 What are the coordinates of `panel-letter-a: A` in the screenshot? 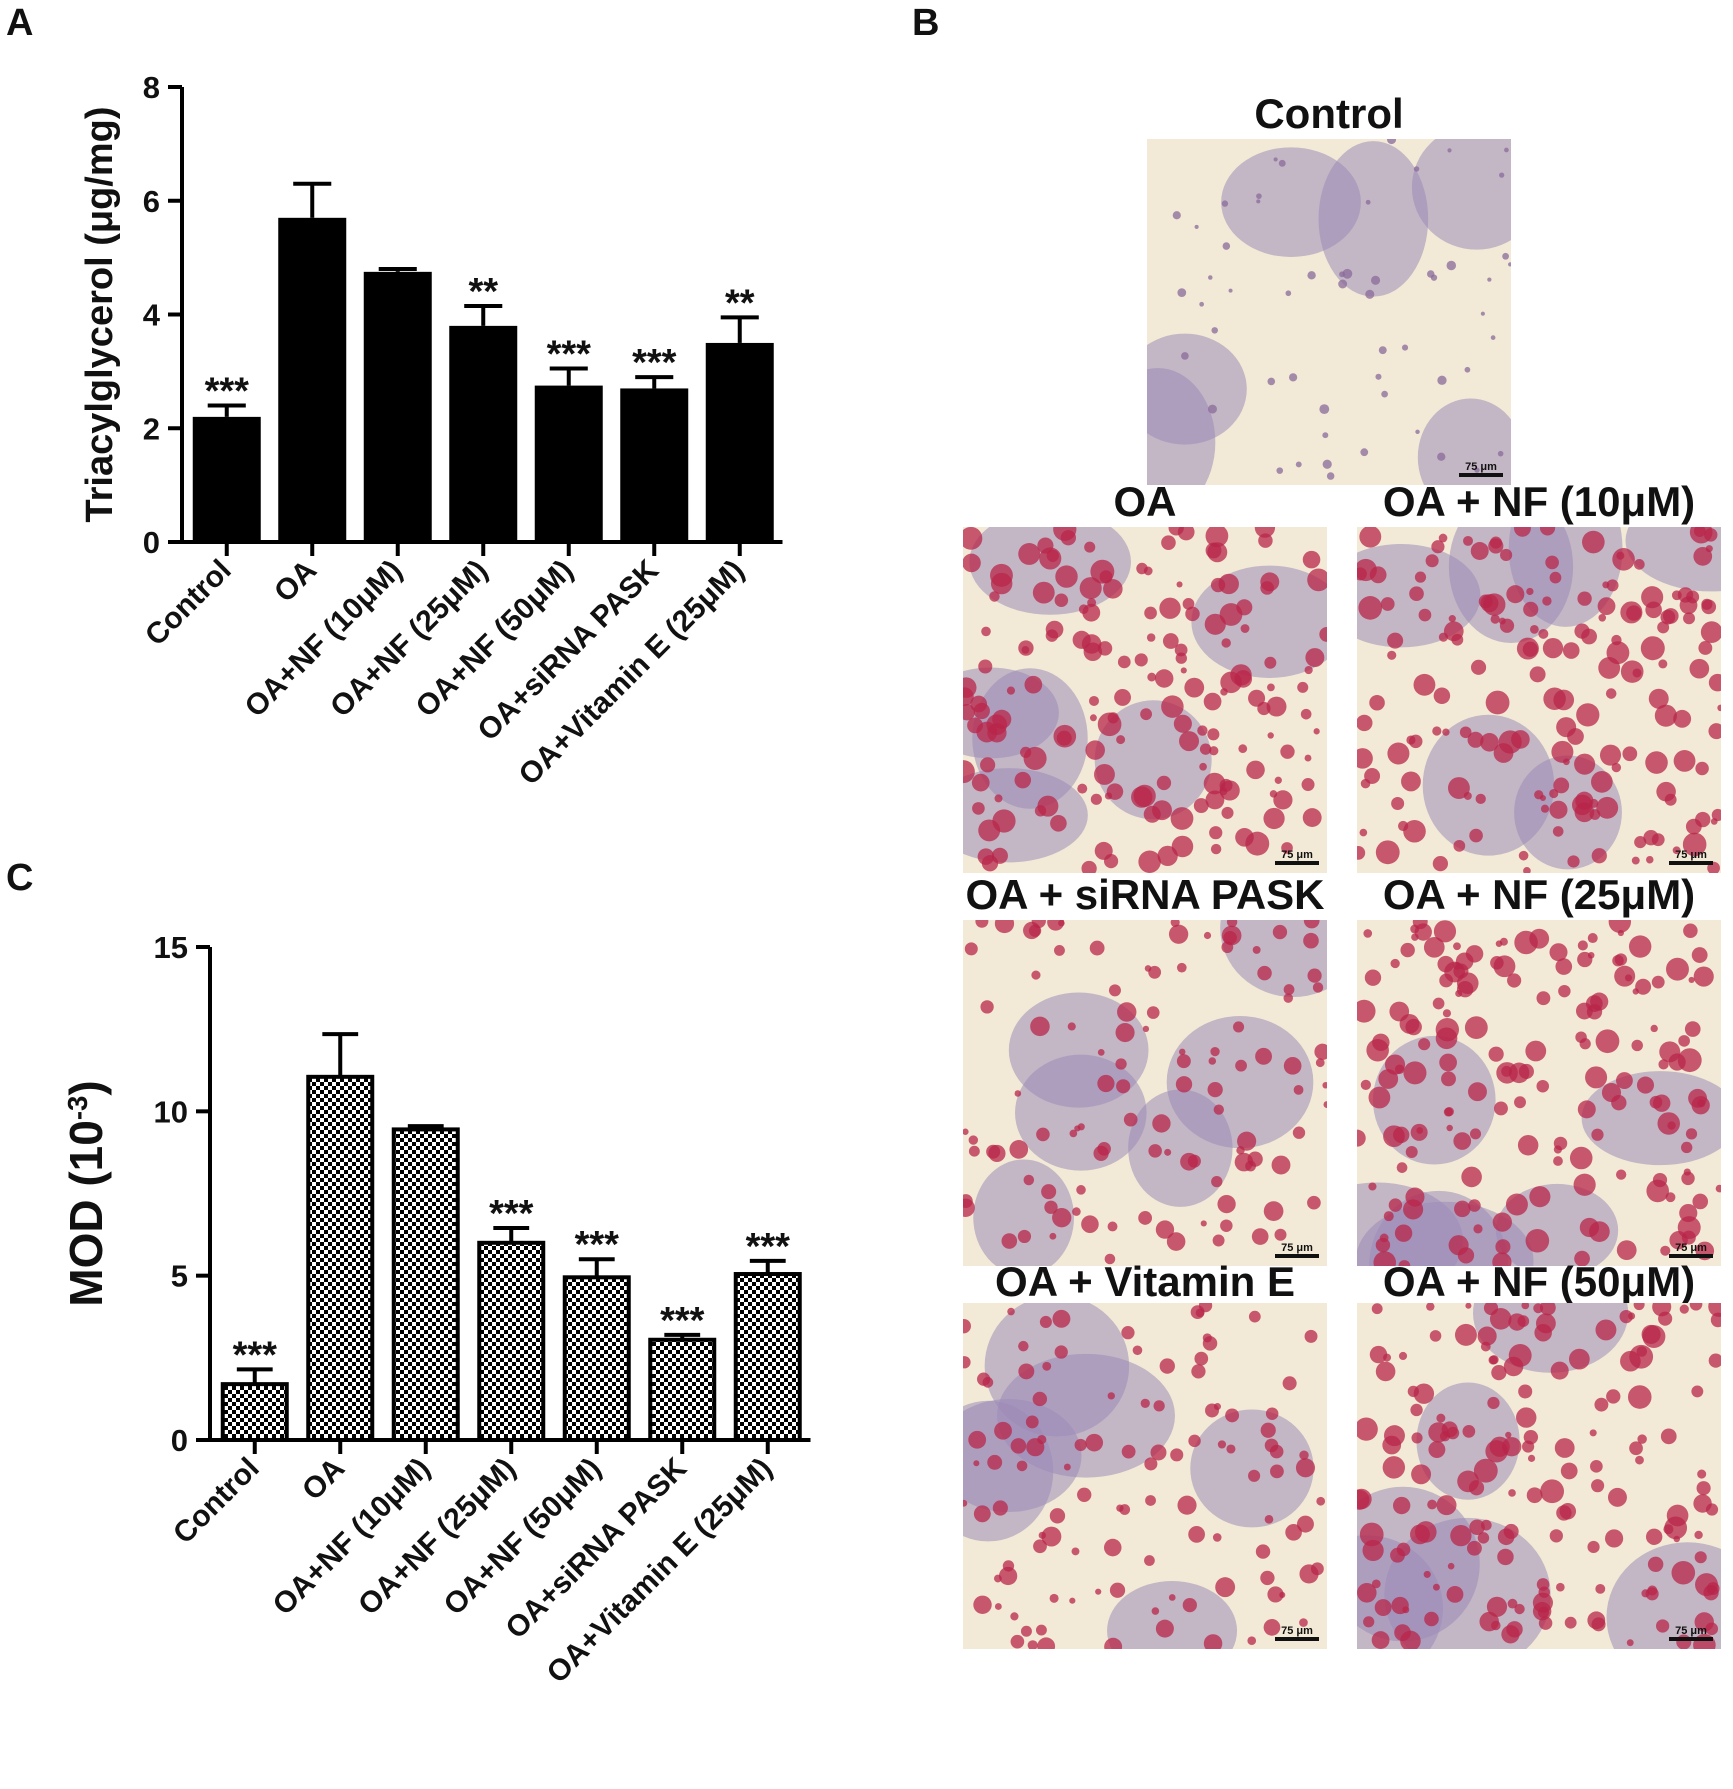 It's located at (20, 23).